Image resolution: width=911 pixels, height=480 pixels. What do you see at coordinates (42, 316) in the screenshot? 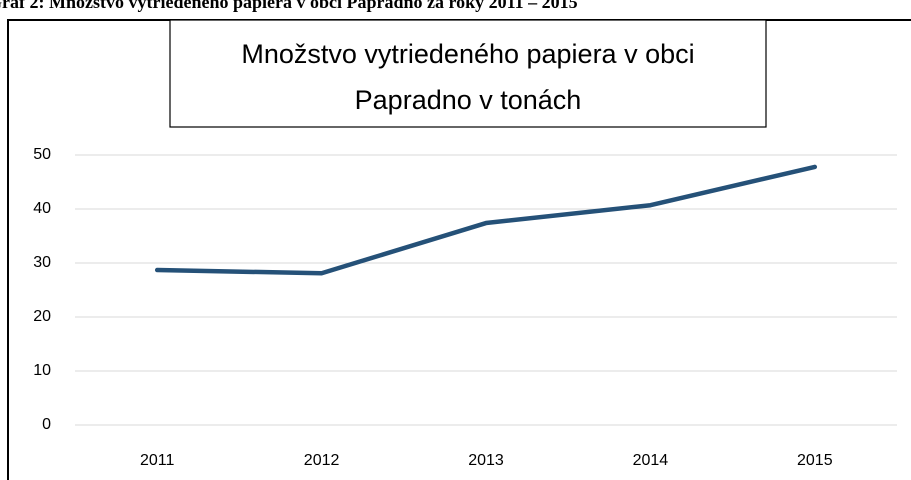
I see `y-tick-label: 20` at bounding box center [42, 316].